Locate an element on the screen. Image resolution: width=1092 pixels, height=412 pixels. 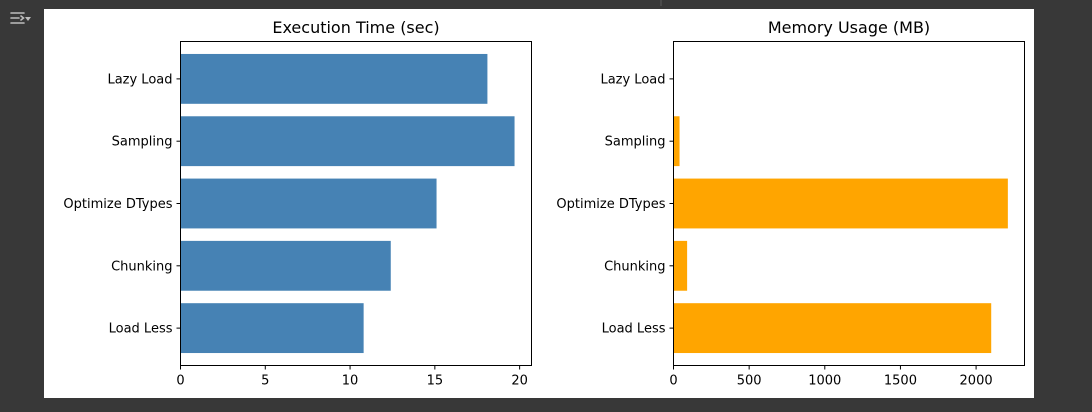
x-tick-label: 1000 is located at coordinates (824, 381).